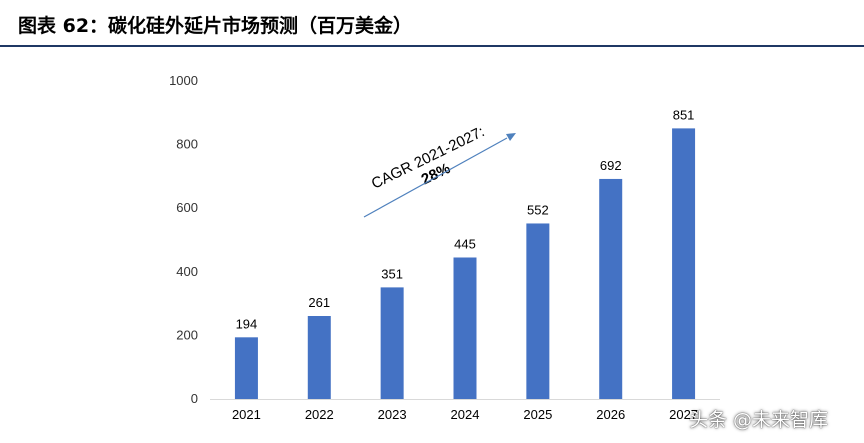 Image resolution: width=864 pixels, height=443 pixels. I want to click on x-tick-label: 2027, so click(683, 414).